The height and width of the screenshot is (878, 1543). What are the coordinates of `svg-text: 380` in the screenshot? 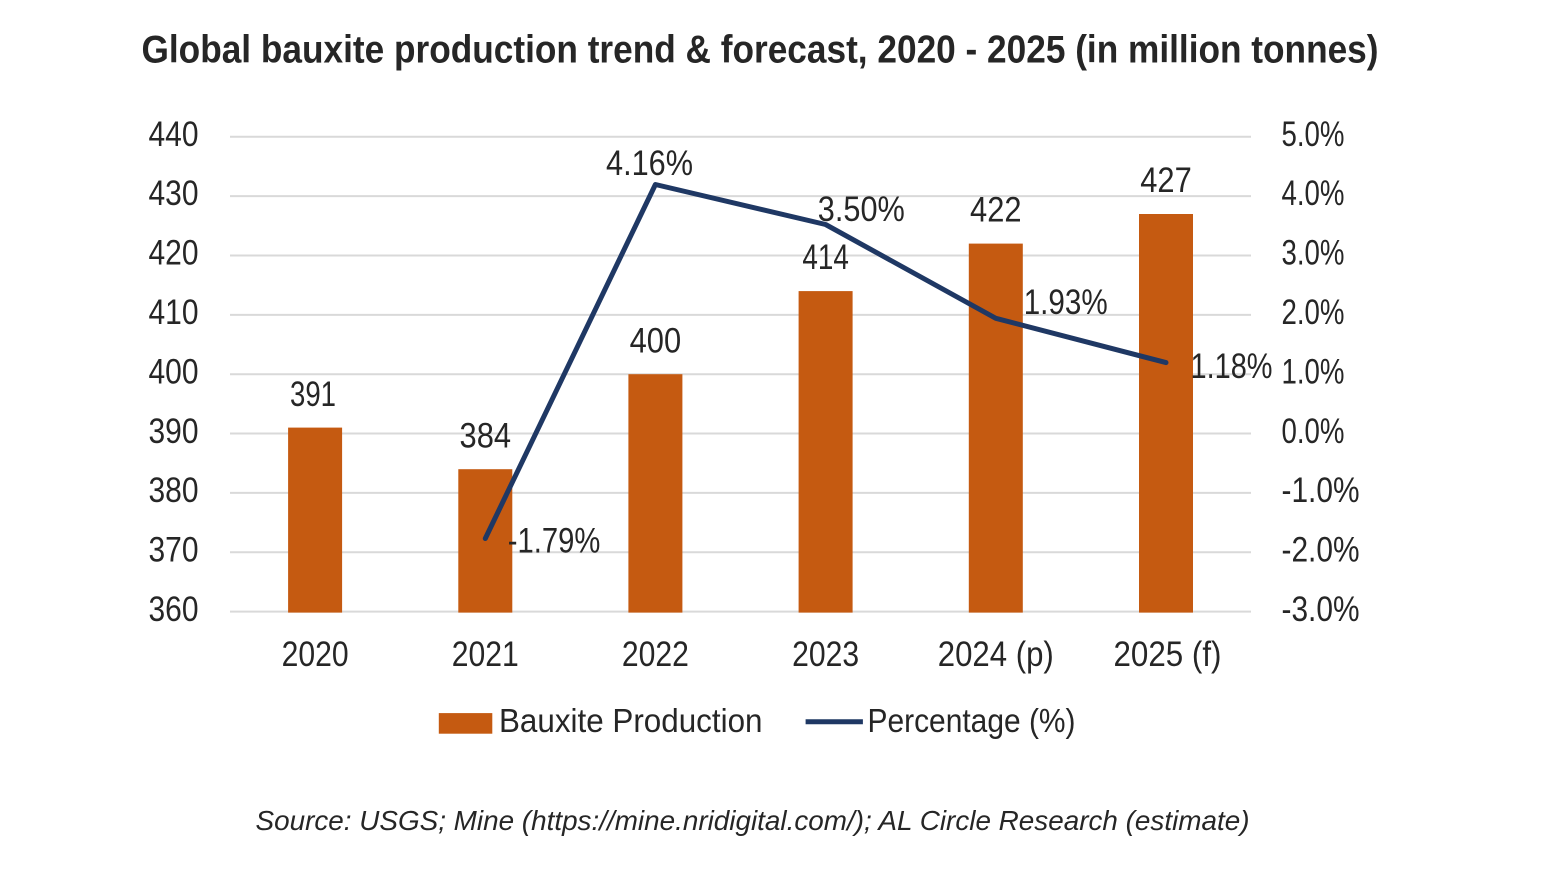 It's located at (174, 490).